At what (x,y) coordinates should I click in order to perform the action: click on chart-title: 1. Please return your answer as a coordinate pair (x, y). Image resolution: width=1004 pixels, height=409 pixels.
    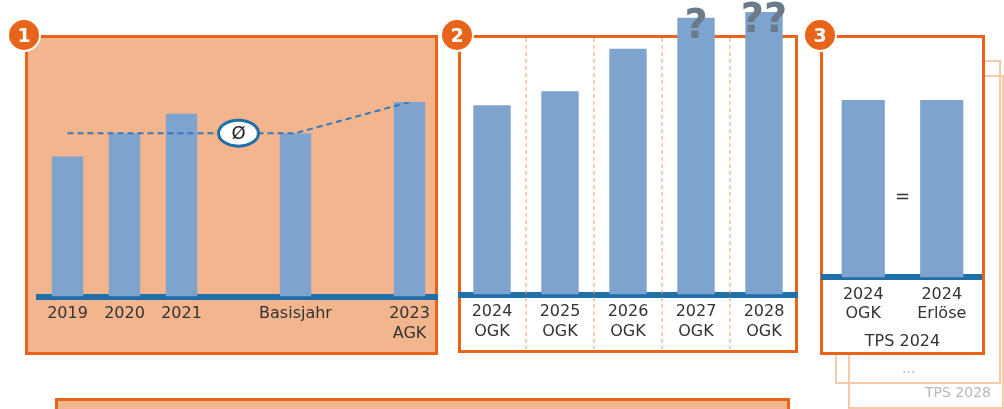
    Looking at the image, I should click on (24, 35).